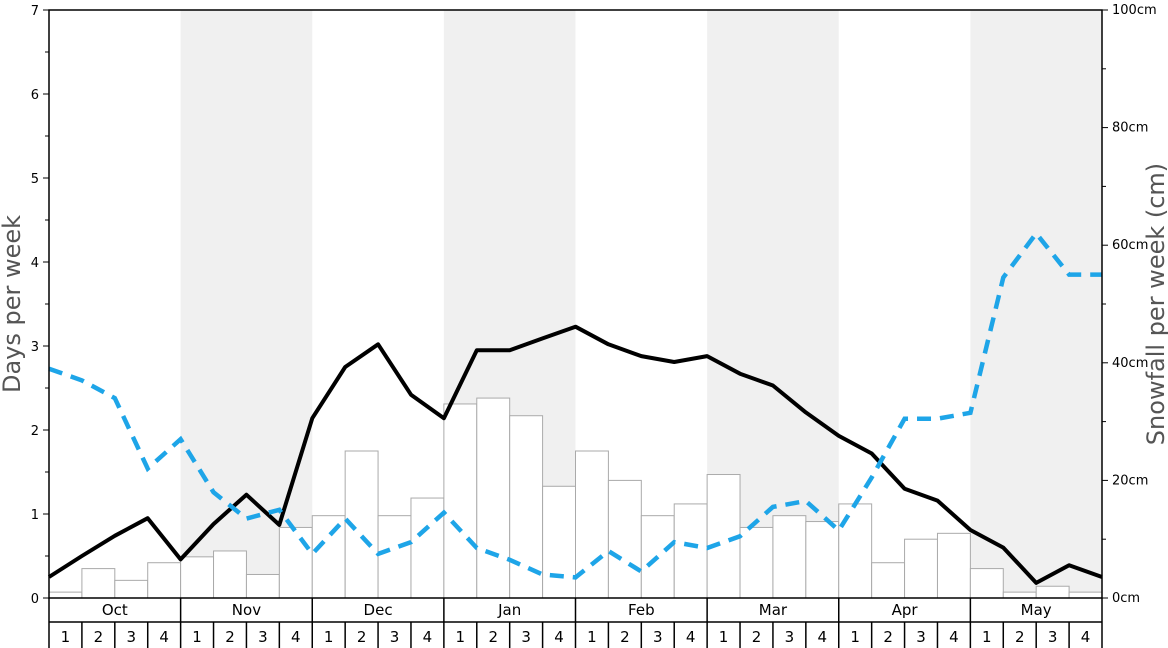 The width and height of the screenshot is (1168, 648). Describe the element at coordinates (1036, 304) in the screenshot. I see `month-band-may` at that location.